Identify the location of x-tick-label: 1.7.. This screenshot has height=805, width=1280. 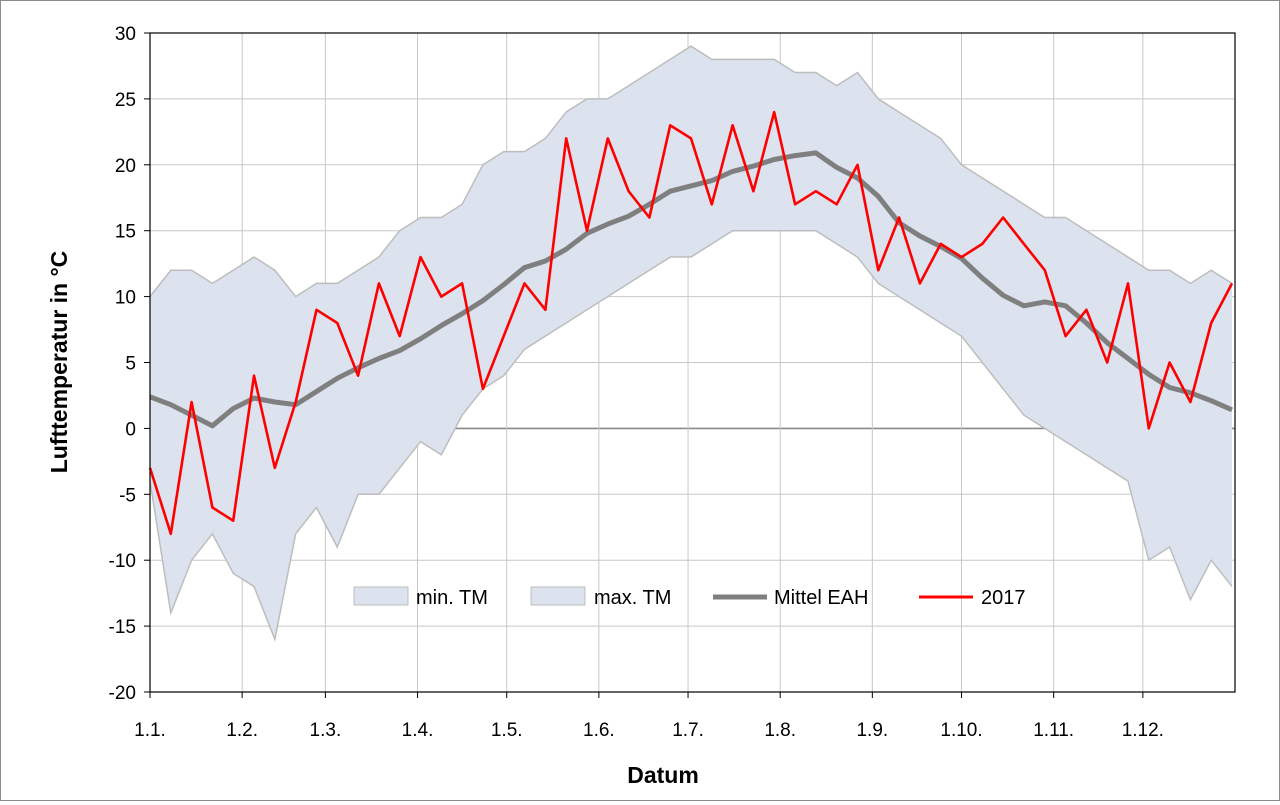
(688, 730).